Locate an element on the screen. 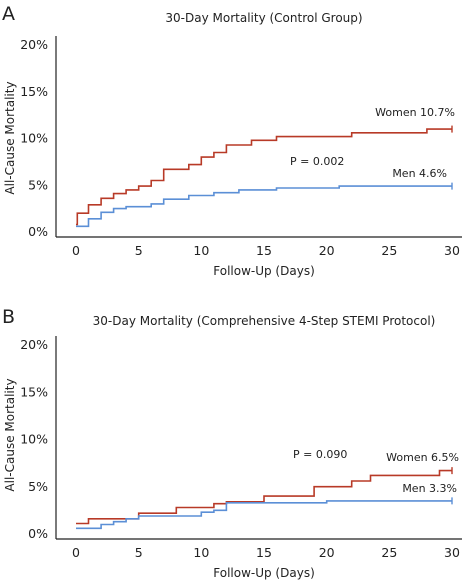 The image size is (474, 581). p-value-b: P = 0.090 is located at coordinates (320, 454).